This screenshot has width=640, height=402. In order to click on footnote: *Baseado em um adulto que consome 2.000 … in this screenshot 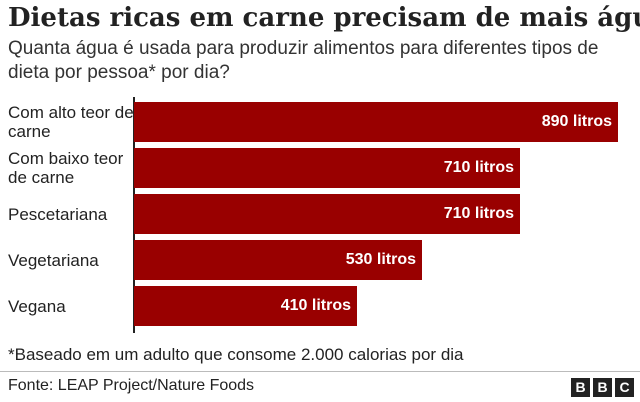, I will do `click(236, 354)`.